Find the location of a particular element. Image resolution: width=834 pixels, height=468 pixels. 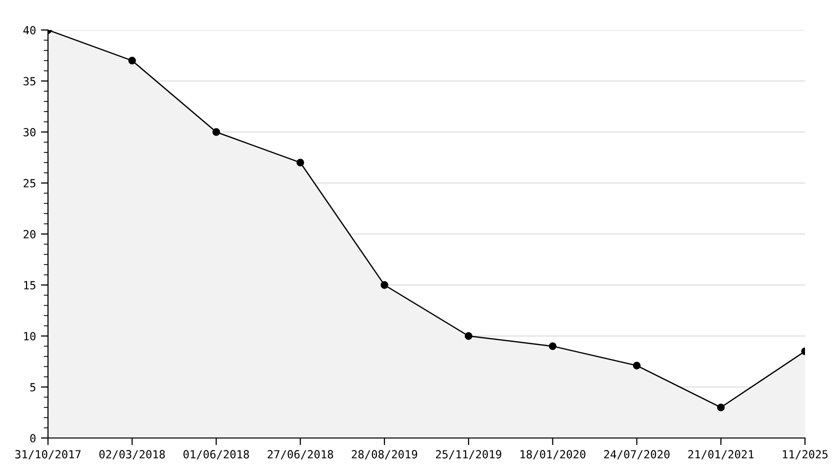

x-tick-label: 18/01/2020 is located at coordinates (553, 455).